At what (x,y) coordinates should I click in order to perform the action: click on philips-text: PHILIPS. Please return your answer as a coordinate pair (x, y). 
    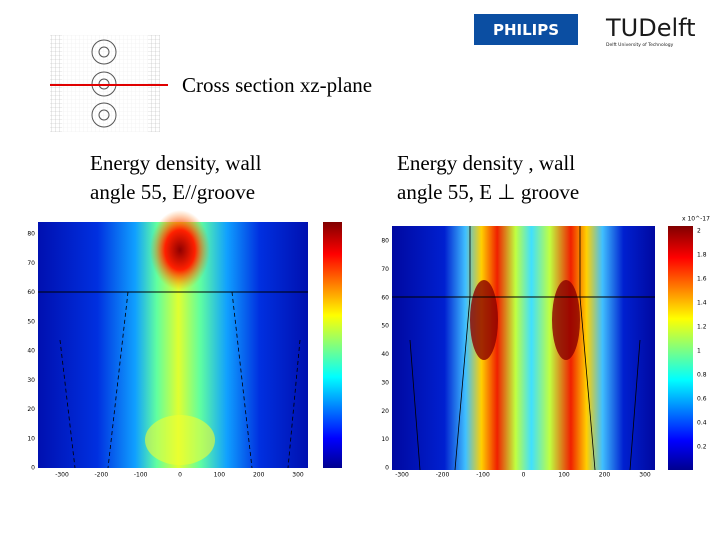
    Looking at the image, I should click on (526, 30).